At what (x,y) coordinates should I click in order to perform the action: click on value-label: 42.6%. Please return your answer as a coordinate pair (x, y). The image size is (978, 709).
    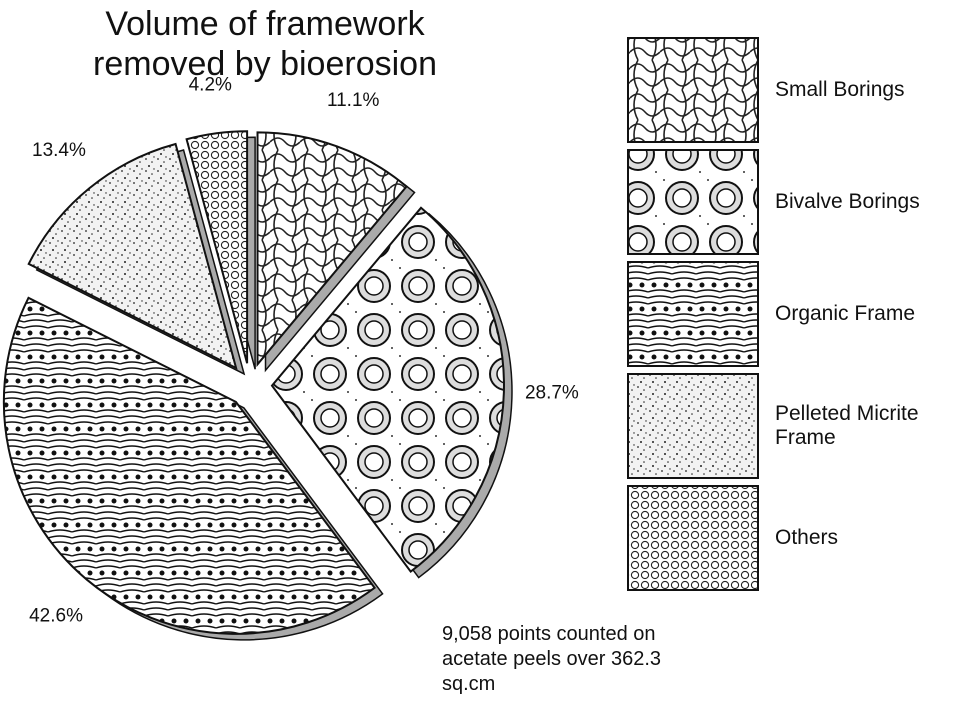
    Looking at the image, I should click on (56, 615).